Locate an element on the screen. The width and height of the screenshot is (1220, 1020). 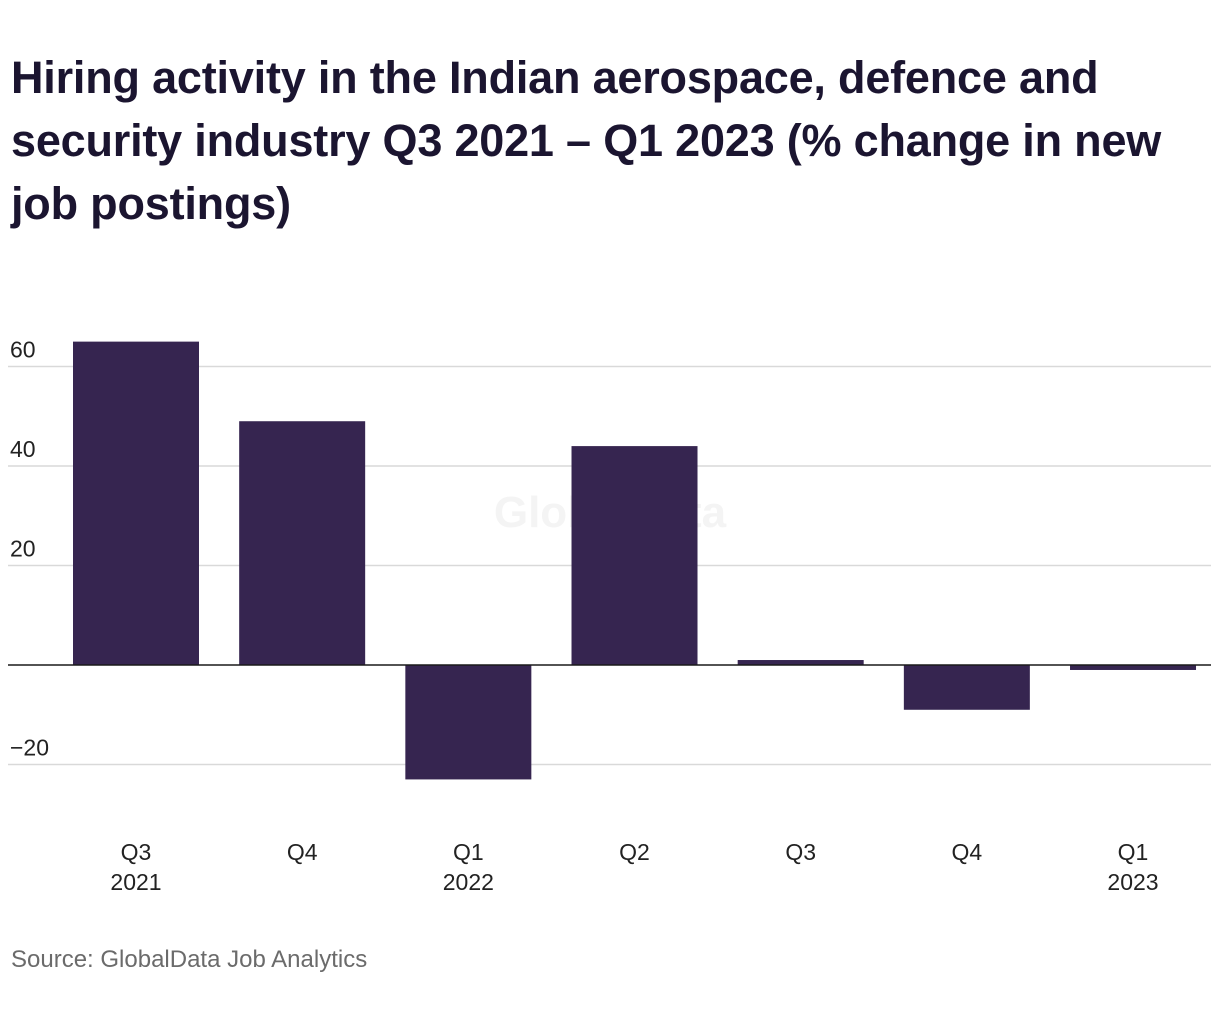
x-tick-label: Q2 is located at coordinates (634, 852).